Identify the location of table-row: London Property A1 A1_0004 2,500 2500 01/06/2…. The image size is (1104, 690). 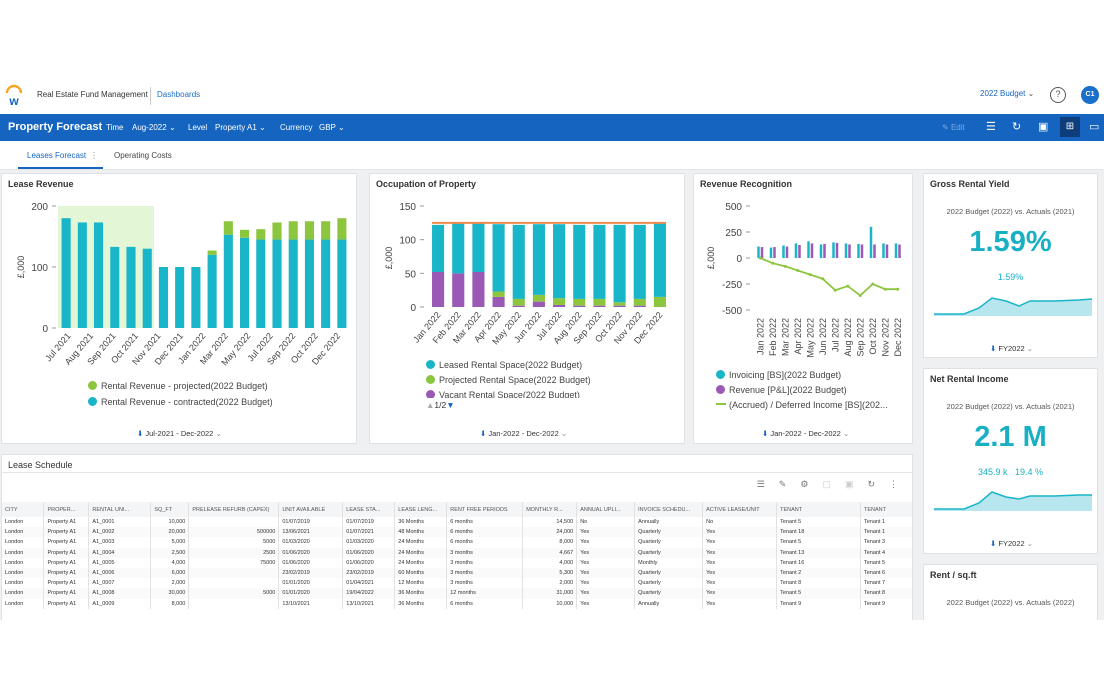
(457, 552).